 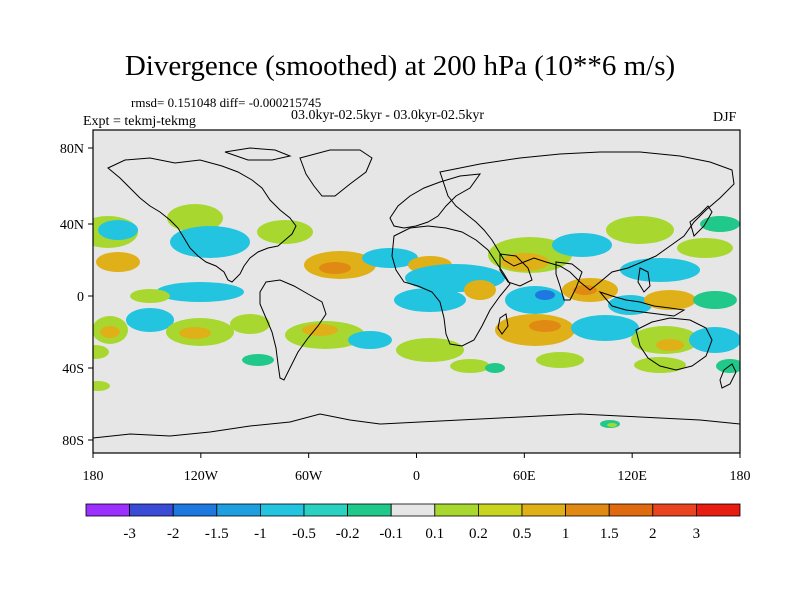 What do you see at coordinates (524, 476) in the screenshot?
I see `lon-tick-label: 60E` at bounding box center [524, 476].